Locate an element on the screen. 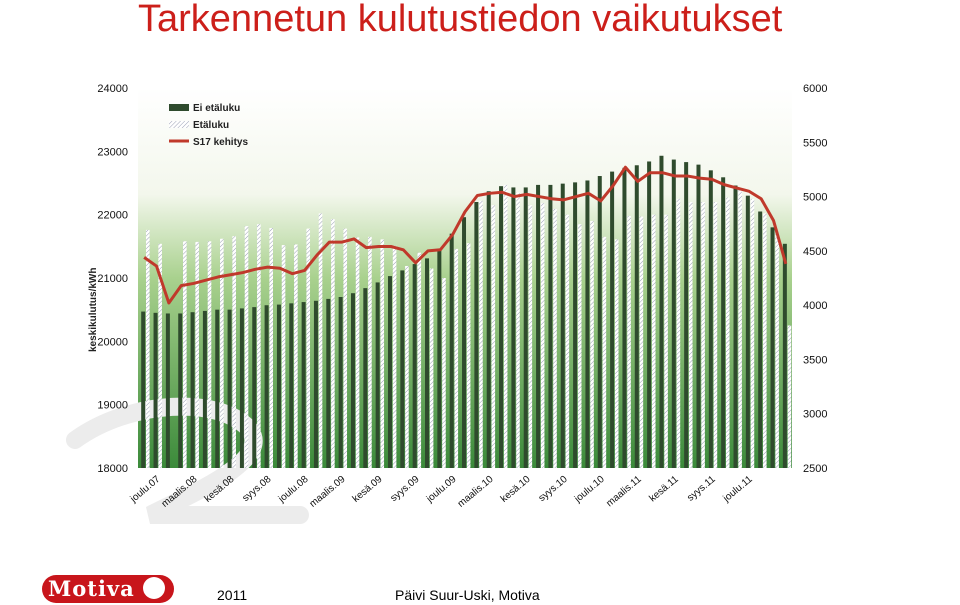 The width and height of the screenshot is (960, 605). legend-label-s17: S17 kehitys is located at coordinates (220, 142).